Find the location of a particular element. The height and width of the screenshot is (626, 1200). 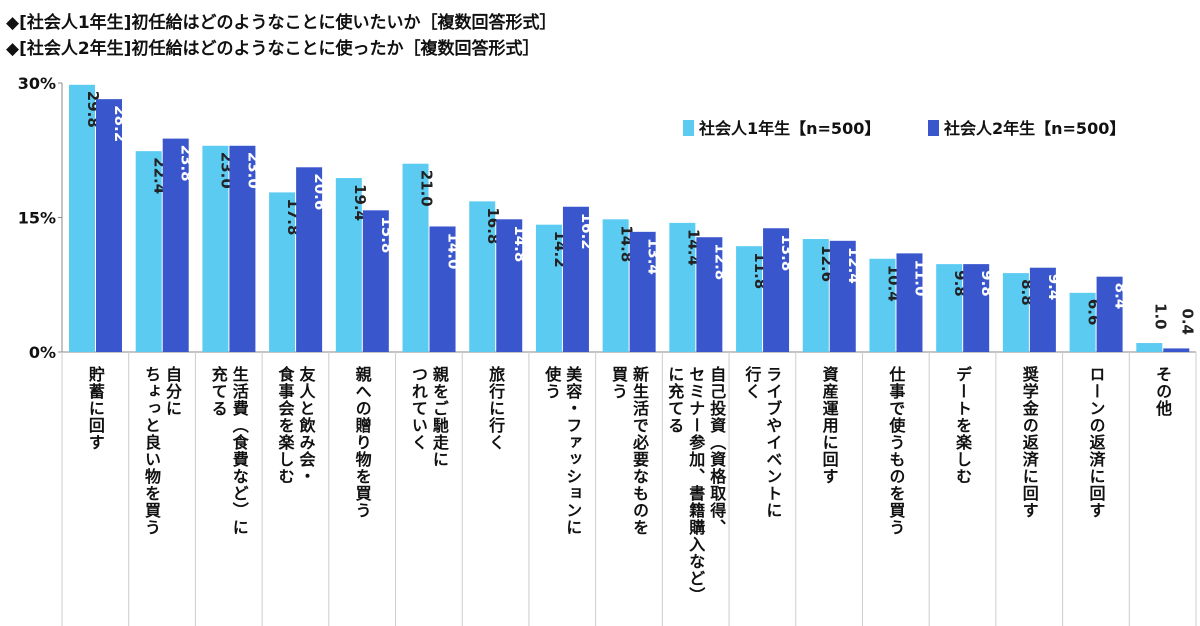

x-tick-label: 友人と飲み会・ 食事会を楽しむ is located at coordinates (295, 425).